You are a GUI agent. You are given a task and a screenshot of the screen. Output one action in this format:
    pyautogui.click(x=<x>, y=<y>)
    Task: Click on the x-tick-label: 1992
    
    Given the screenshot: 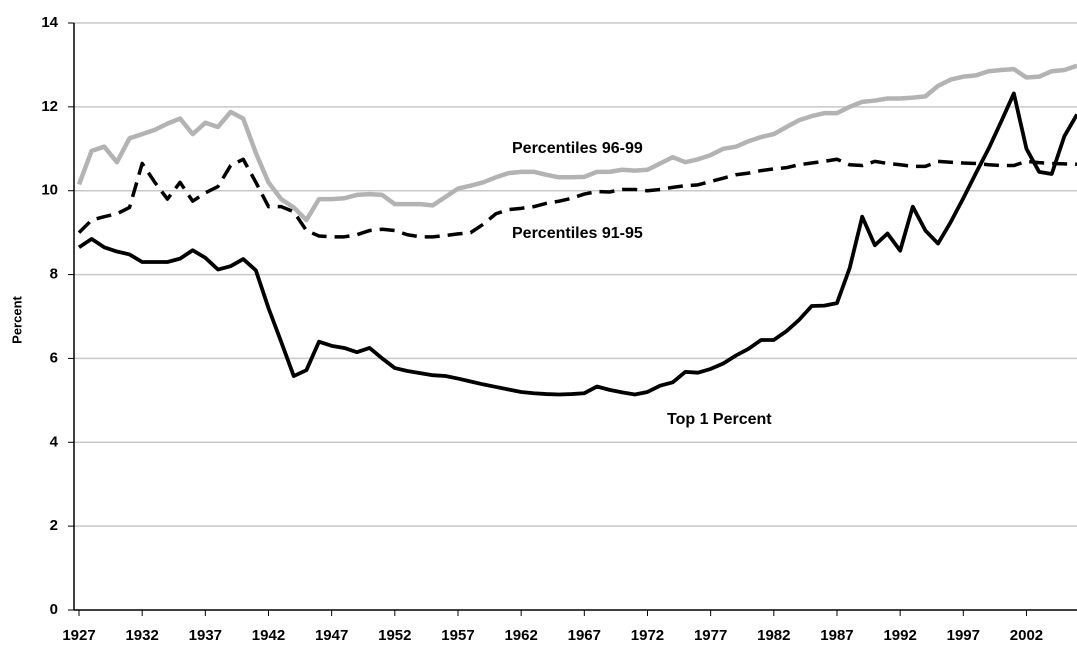 What is the action you would take?
    pyautogui.click(x=899, y=635)
    